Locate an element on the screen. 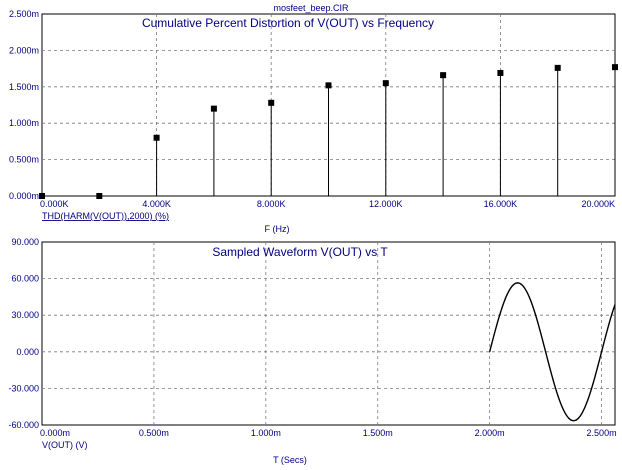 The width and height of the screenshot is (622, 470). x-tick-label: 0.500m is located at coordinates (154, 433).